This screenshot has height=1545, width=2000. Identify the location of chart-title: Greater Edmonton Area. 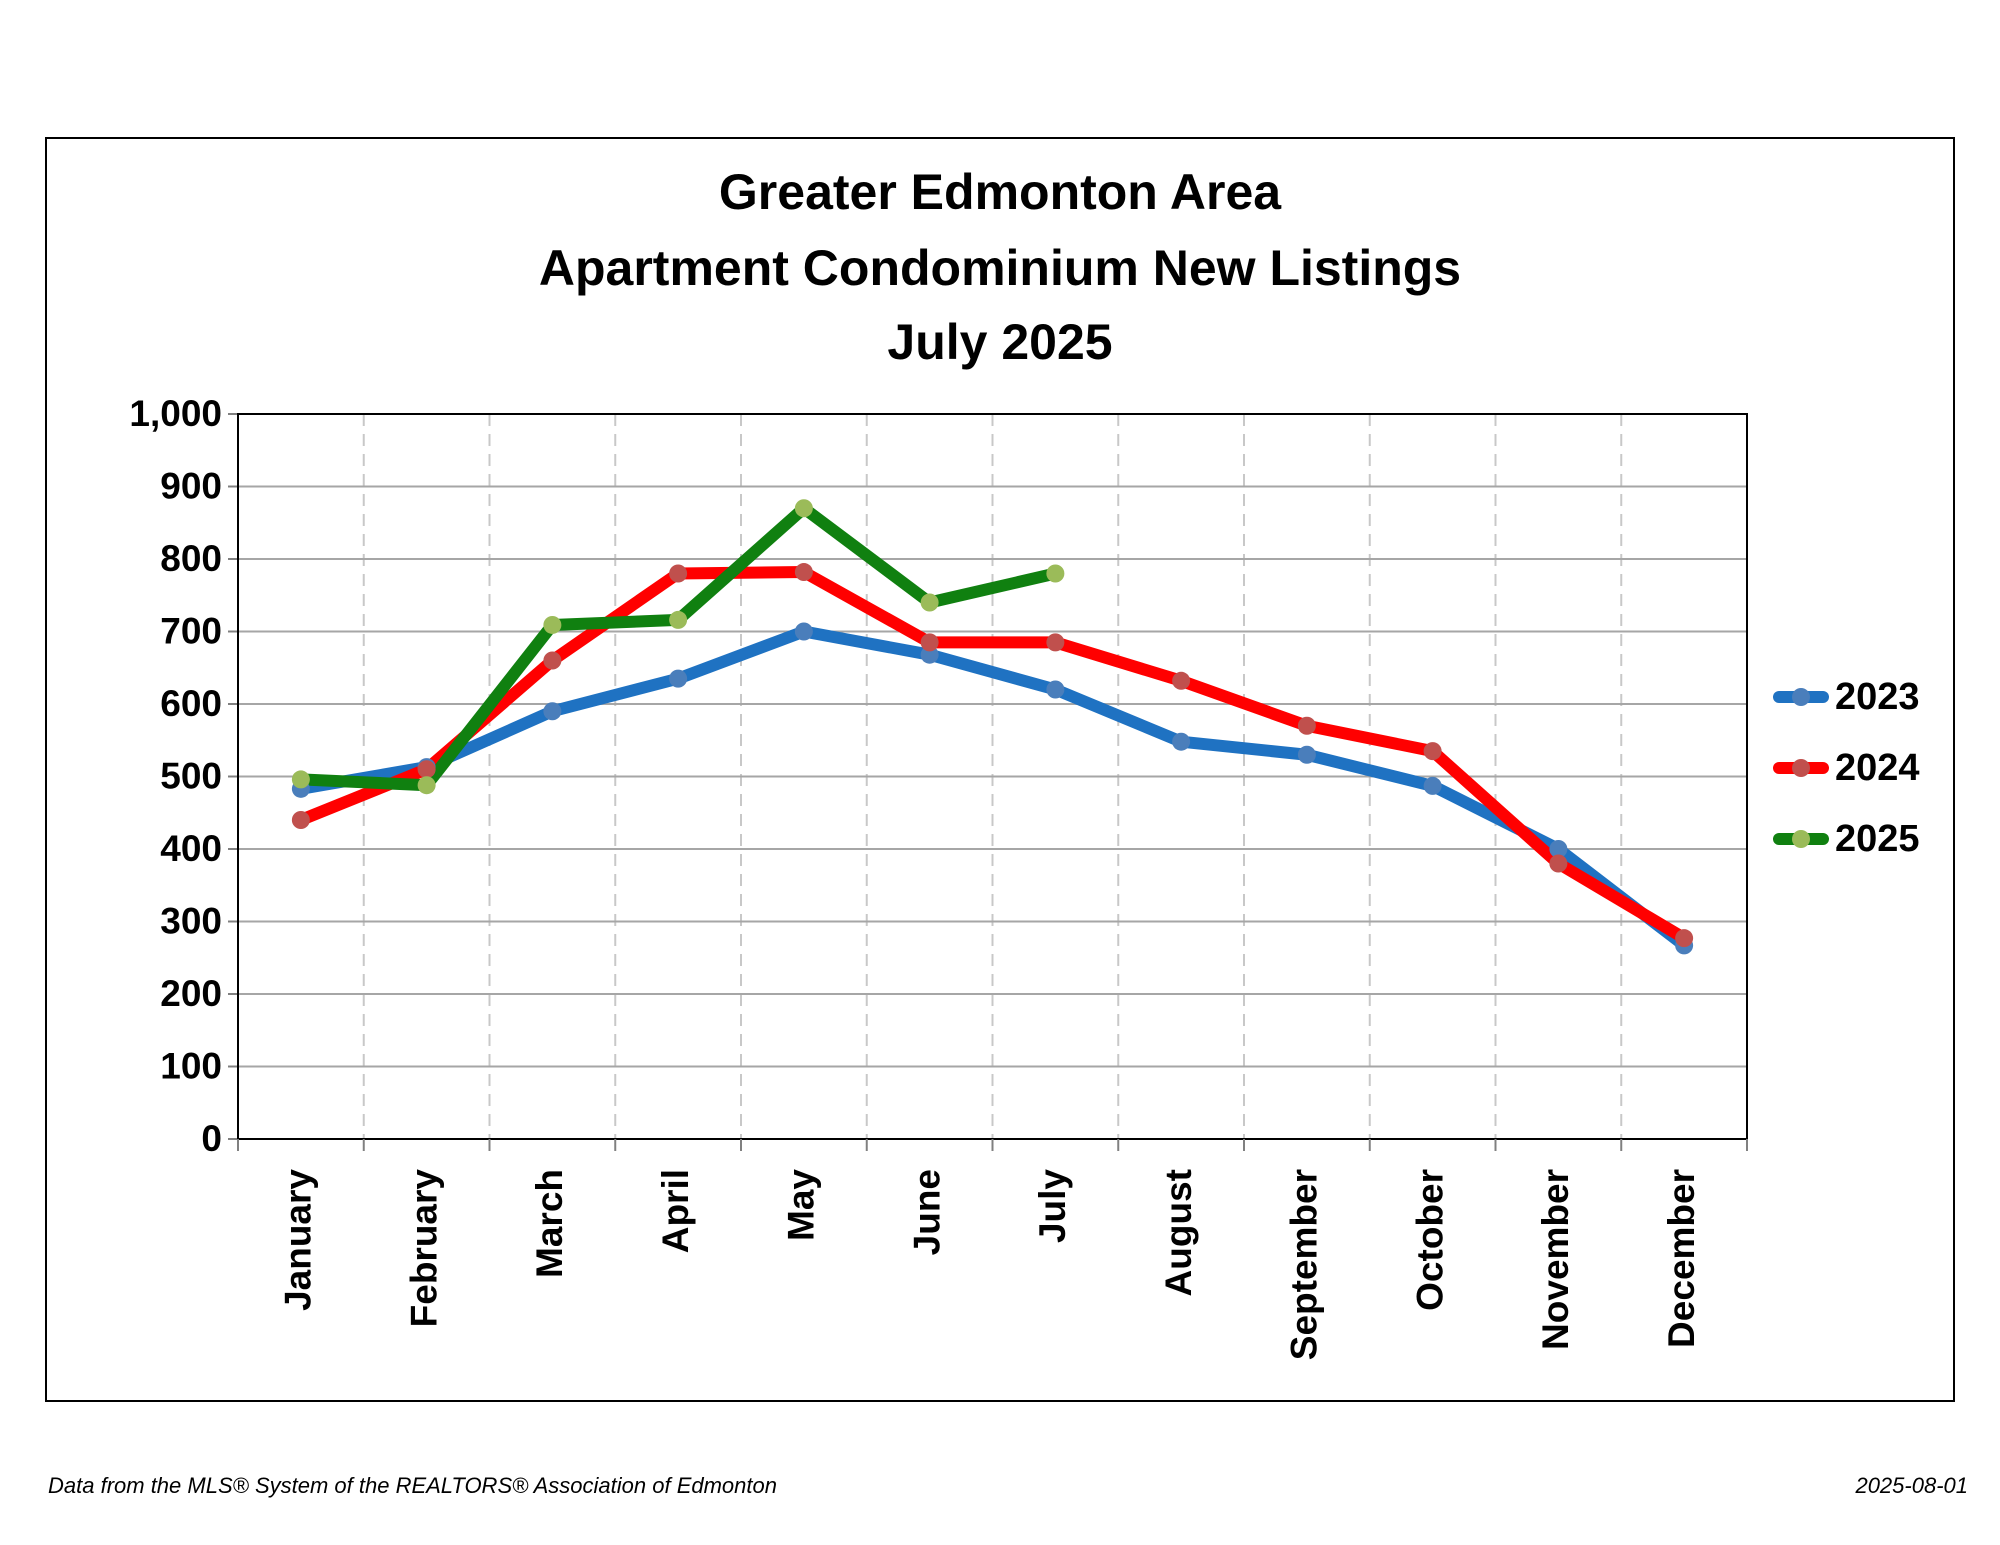
(1000, 192).